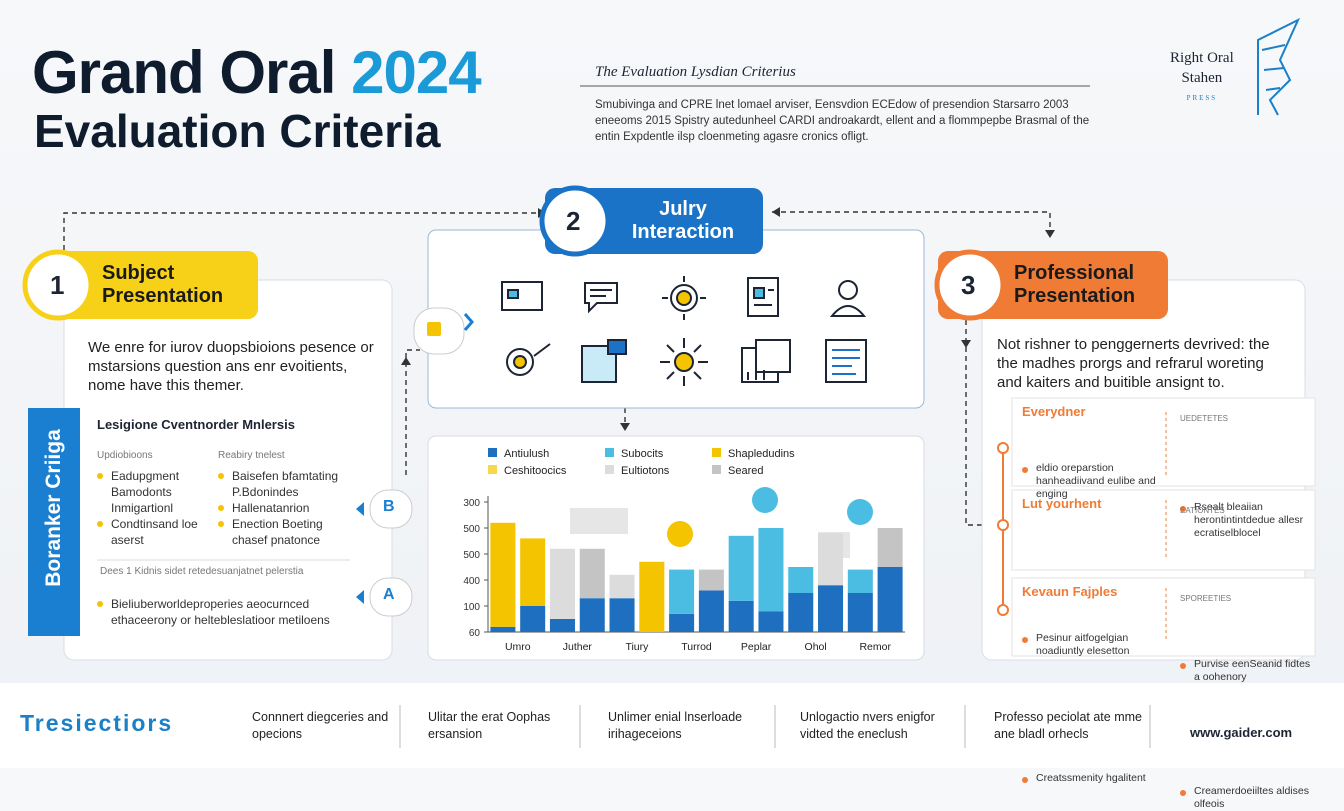 Image resolution: width=1344 pixels, height=811 pixels. I want to click on x-tick-label: Turrod, so click(696, 647).